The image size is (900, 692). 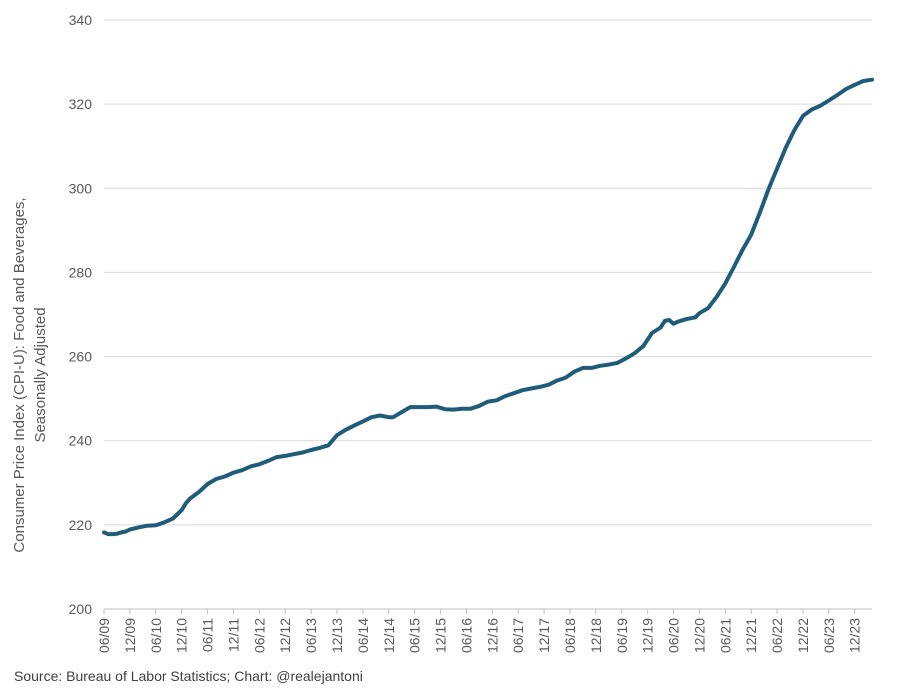 What do you see at coordinates (81, 441) in the screenshot?
I see `y-tick-label: 240` at bounding box center [81, 441].